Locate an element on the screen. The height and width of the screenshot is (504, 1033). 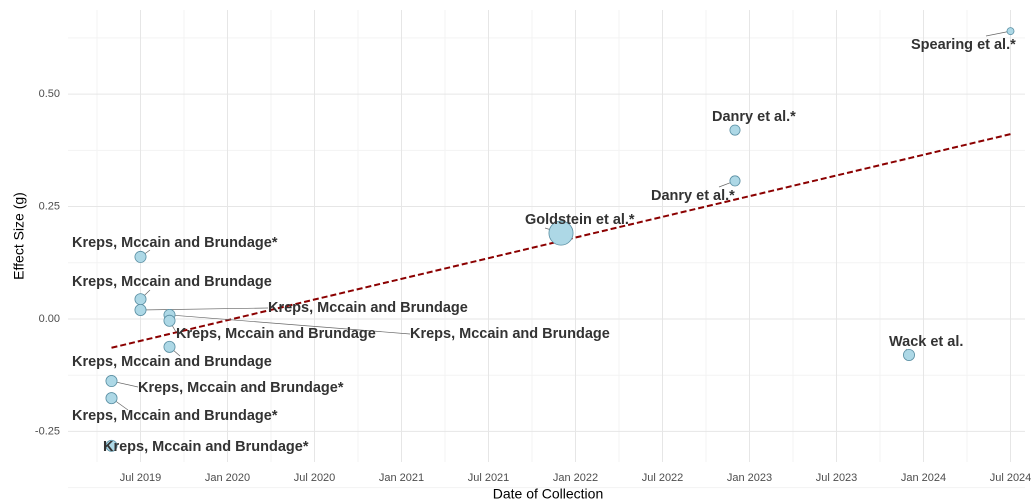
x-tick-label: Jan 2024 is located at coordinates (923, 478).